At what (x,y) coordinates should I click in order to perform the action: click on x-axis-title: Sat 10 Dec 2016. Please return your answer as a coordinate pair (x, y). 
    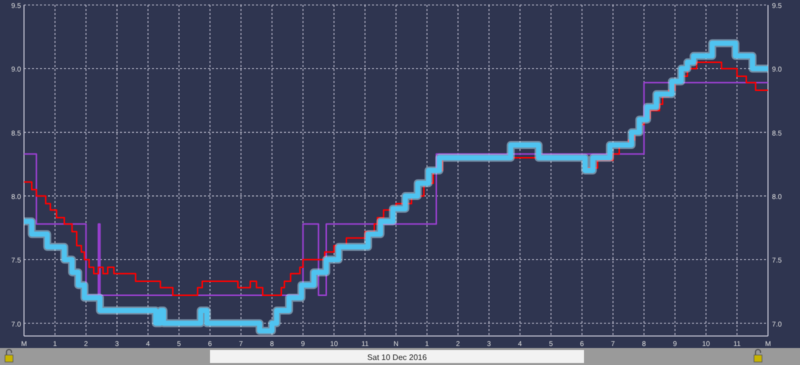
    Looking at the image, I should click on (397, 357).